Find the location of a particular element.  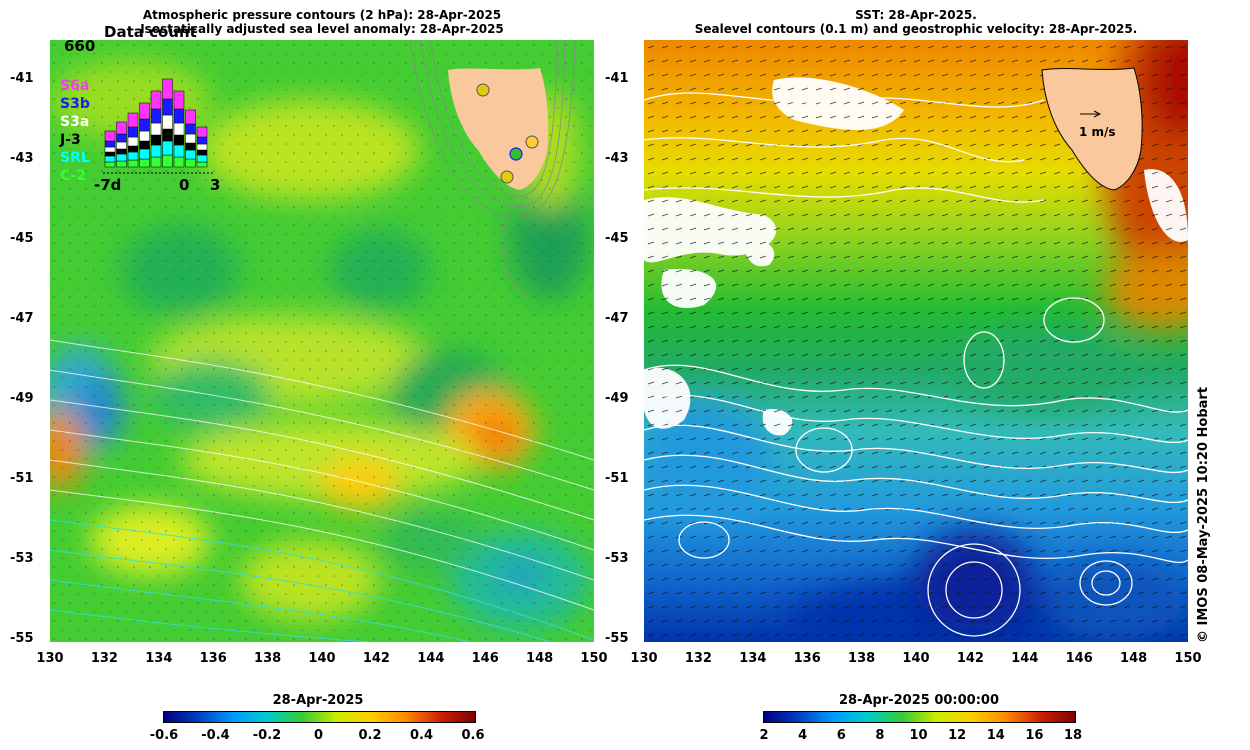

mission-label: SRL is located at coordinates (75, 158).